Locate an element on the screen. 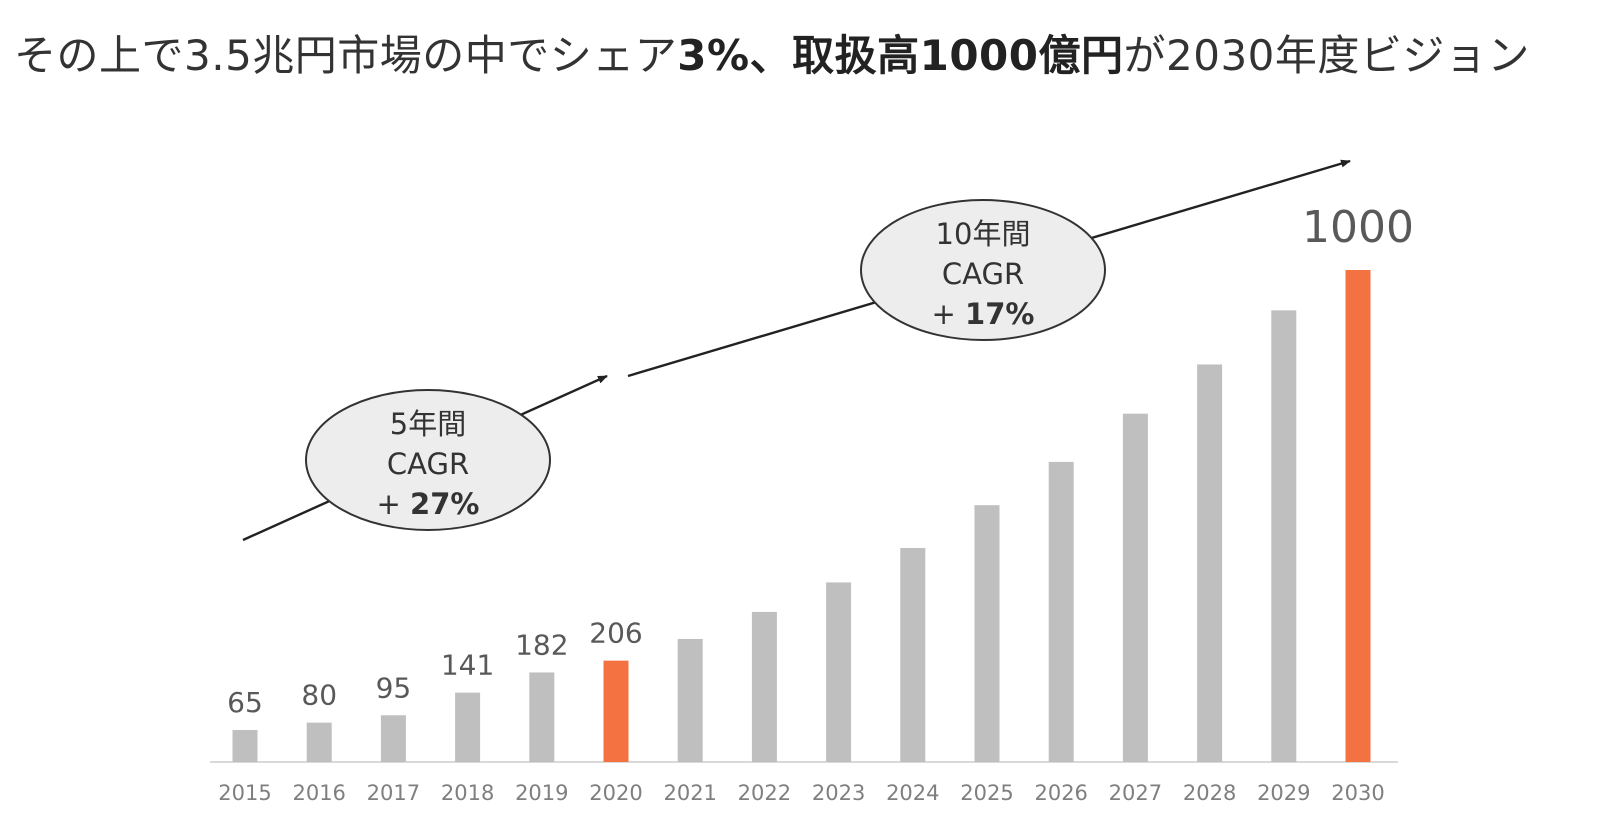 This screenshot has width=1600, height=824. x-tick-label-2020: 2020 is located at coordinates (615, 793).